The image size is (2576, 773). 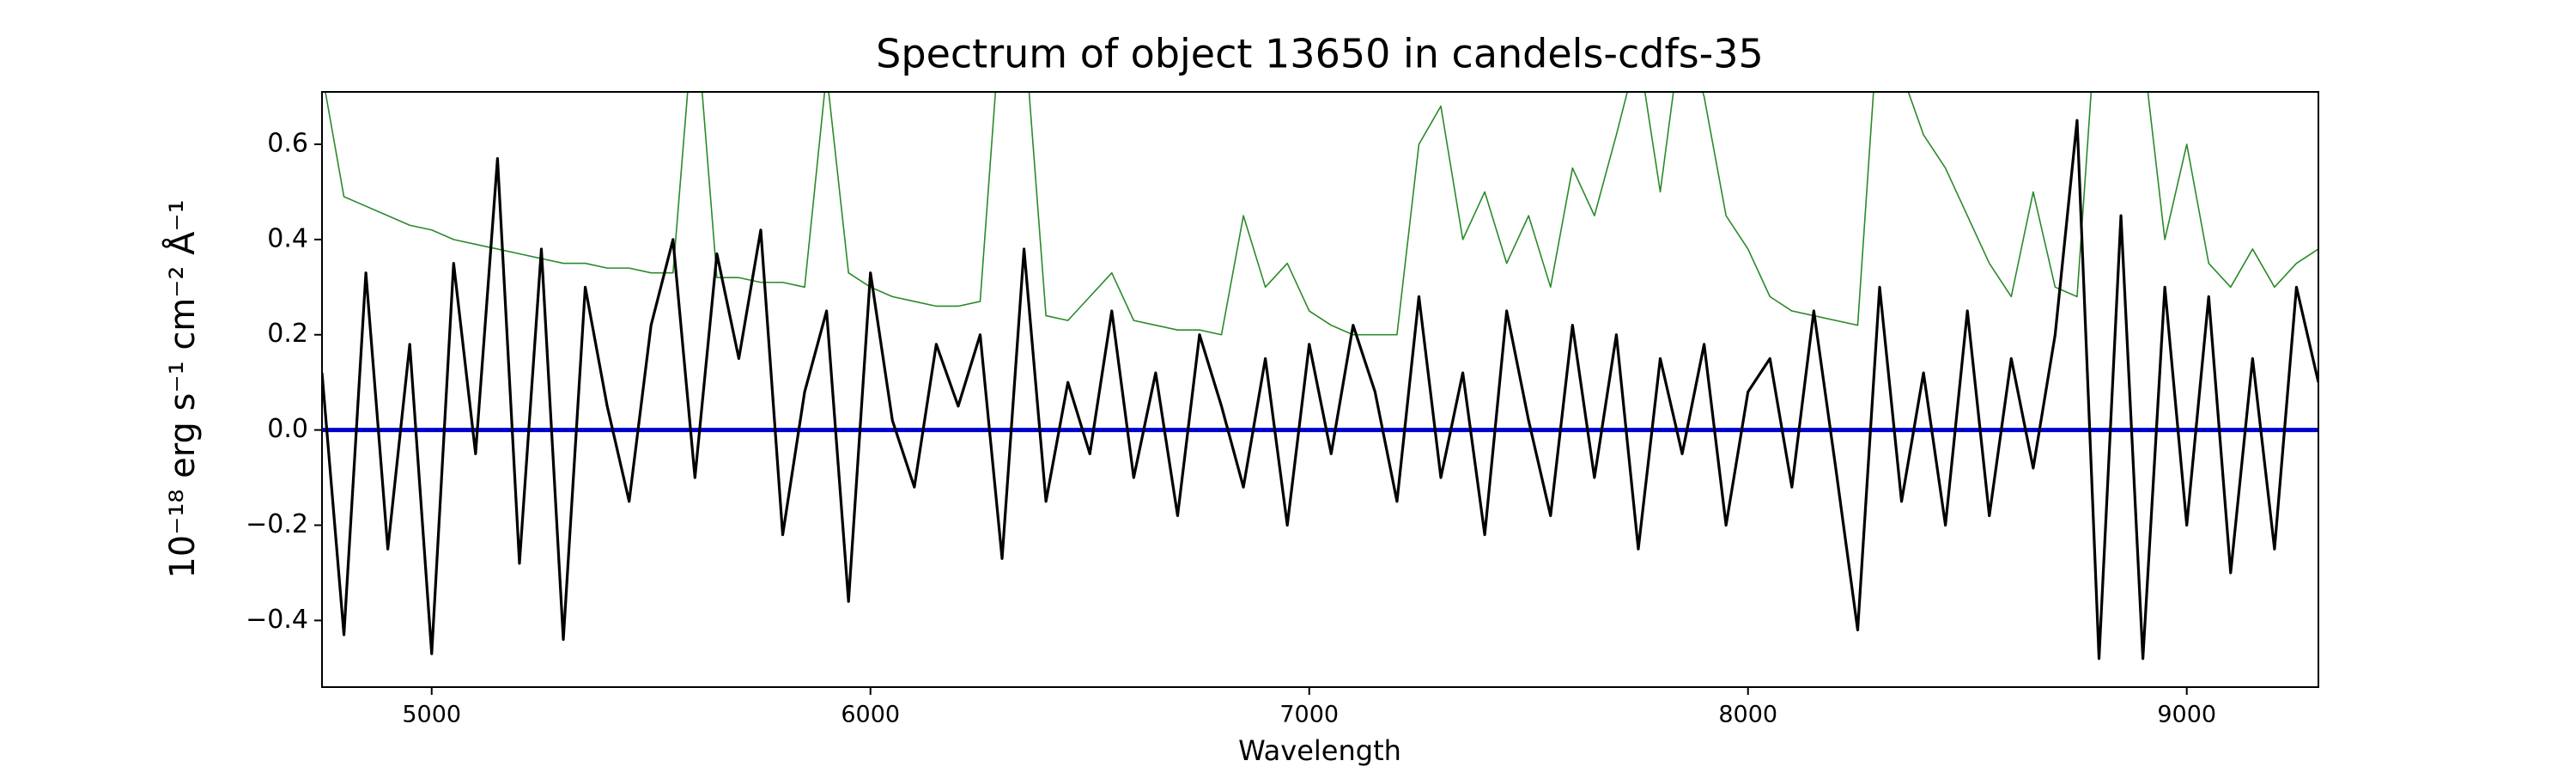 What do you see at coordinates (277, 620) in the screenshot?
I see `y-tick-label: −0.4` at bounding box center [277, 620].